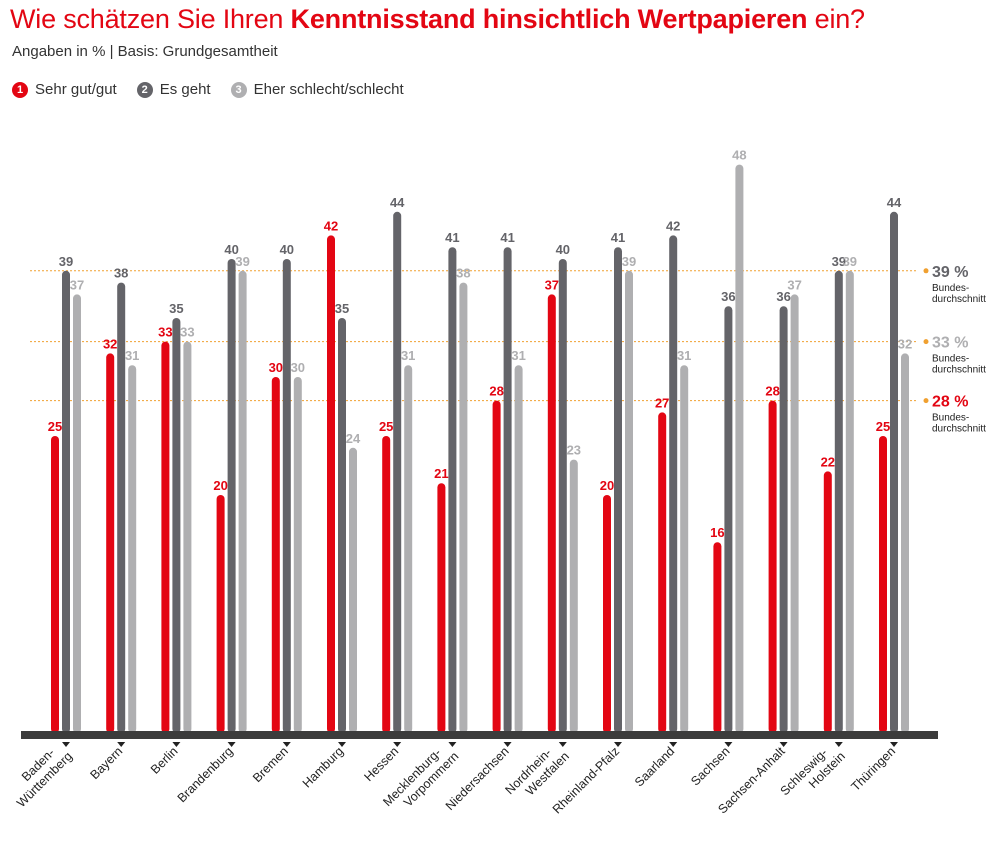 Image resolution: width=998 pixels, height=853 pixels. I want to click on average-value: 28 %, so click(950, 402).